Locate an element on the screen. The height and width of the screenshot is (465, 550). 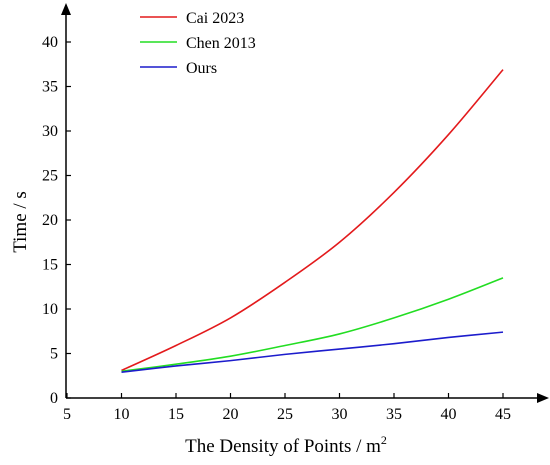
x-tick-label: 25 is located at coordinates (285, 414).